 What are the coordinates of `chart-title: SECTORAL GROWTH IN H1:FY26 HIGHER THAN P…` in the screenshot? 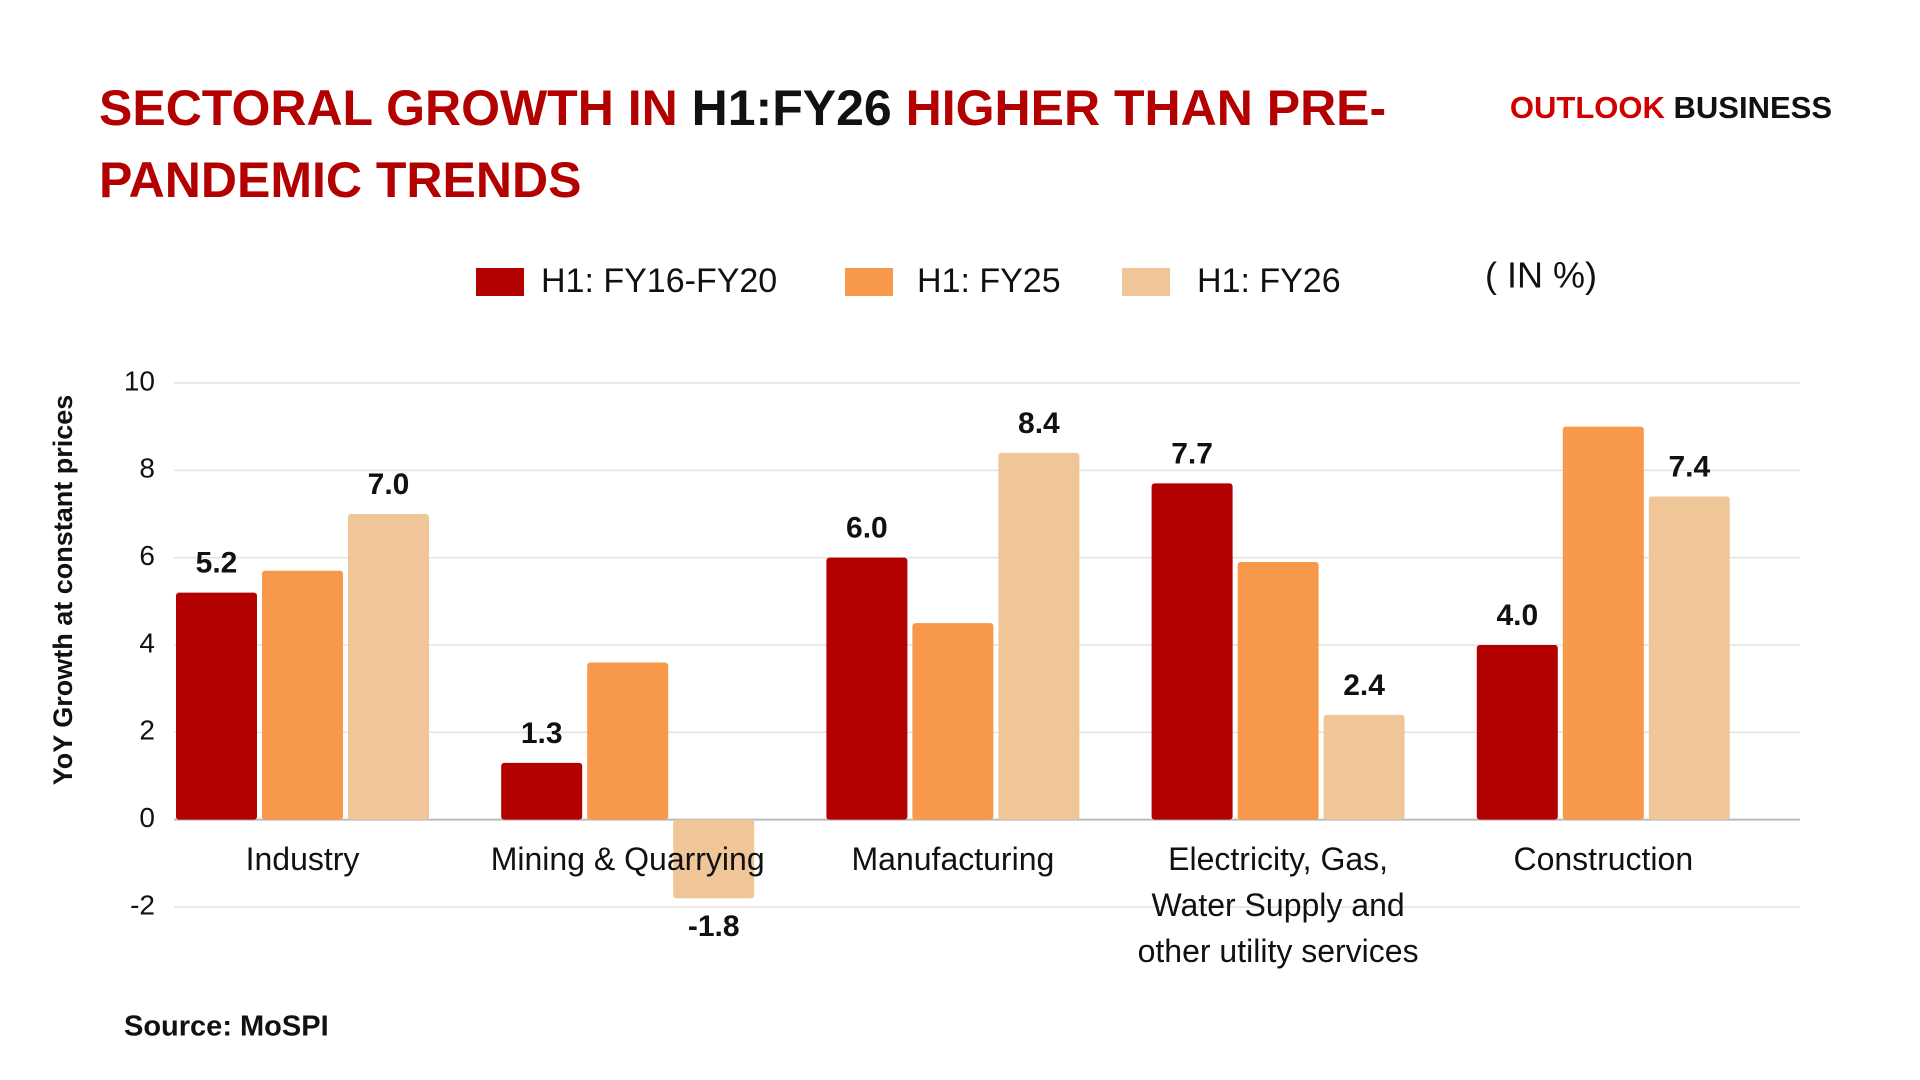 It's located at (799, 144).